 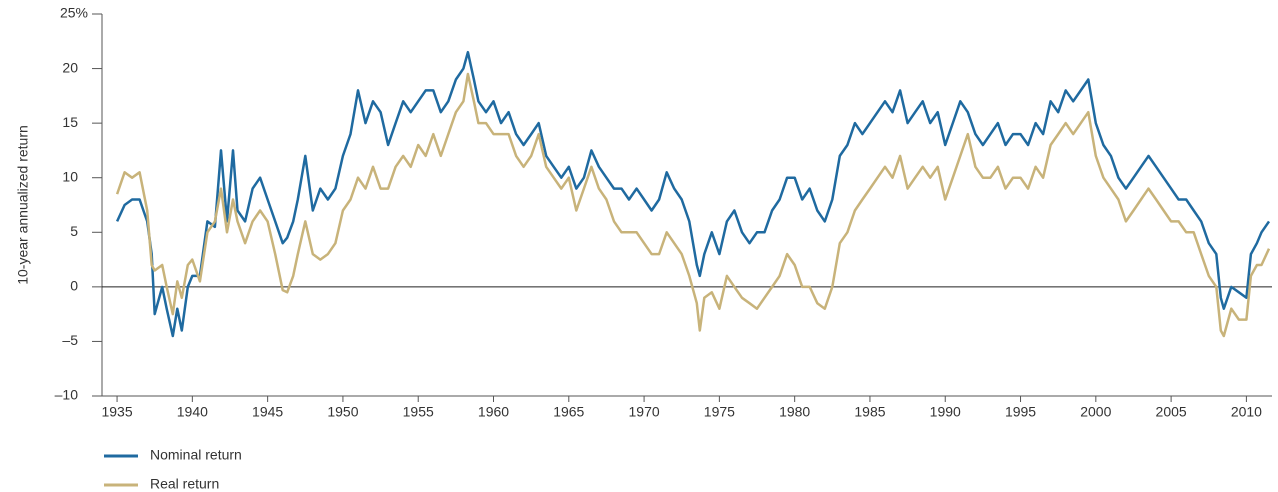 What do you see at coordinates (1020, 412) in the screenshot?
I see `x-tick-label: 1995` at bounding box center [1020, 412].